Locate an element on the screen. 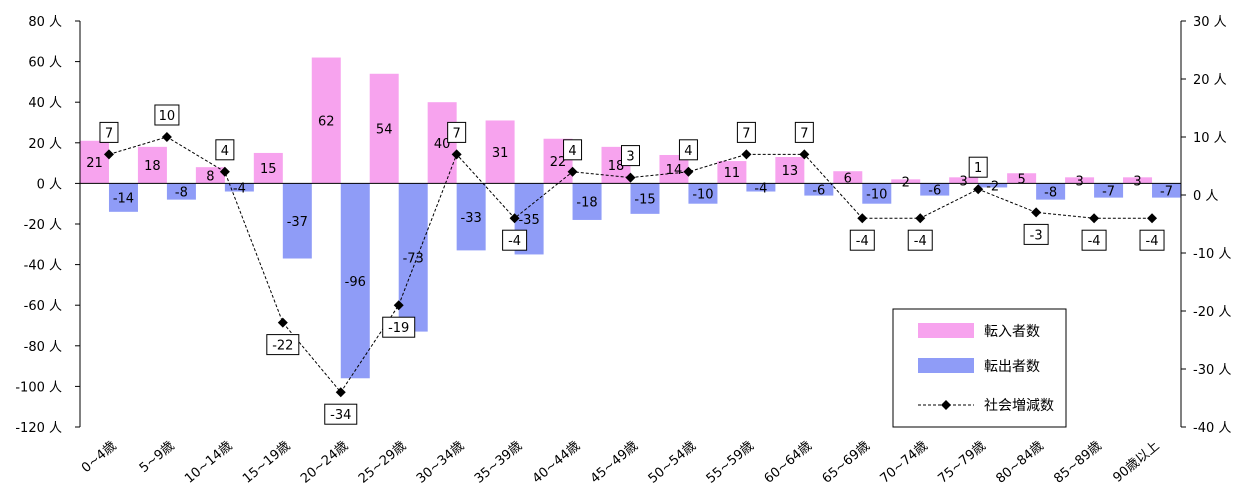 The width and height of the screenshot is (1242, 499). net-change-label-text: -3 is located at coordinates (1036, 235).